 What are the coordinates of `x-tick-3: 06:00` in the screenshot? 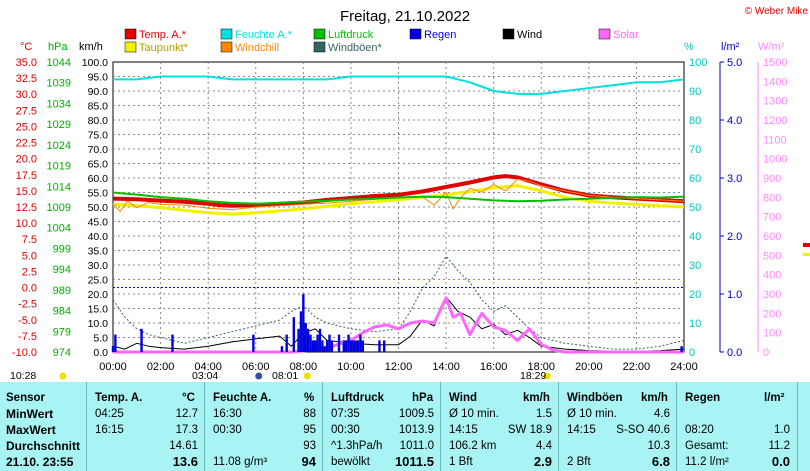 It's located at (256, 367).